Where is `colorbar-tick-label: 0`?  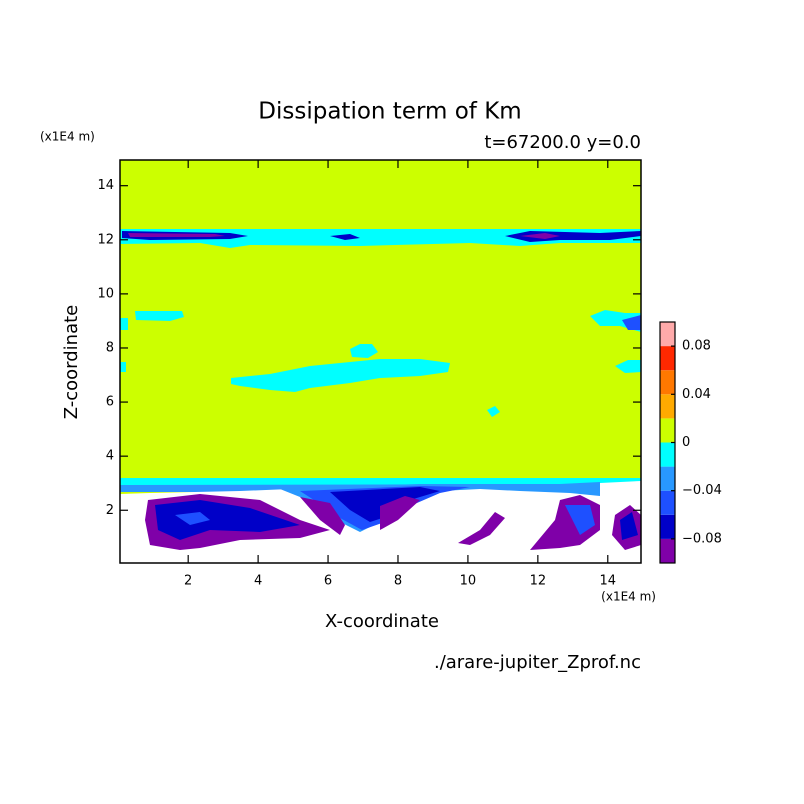
colorbar-tick-label: 0 is located at coordinates (686, 442).